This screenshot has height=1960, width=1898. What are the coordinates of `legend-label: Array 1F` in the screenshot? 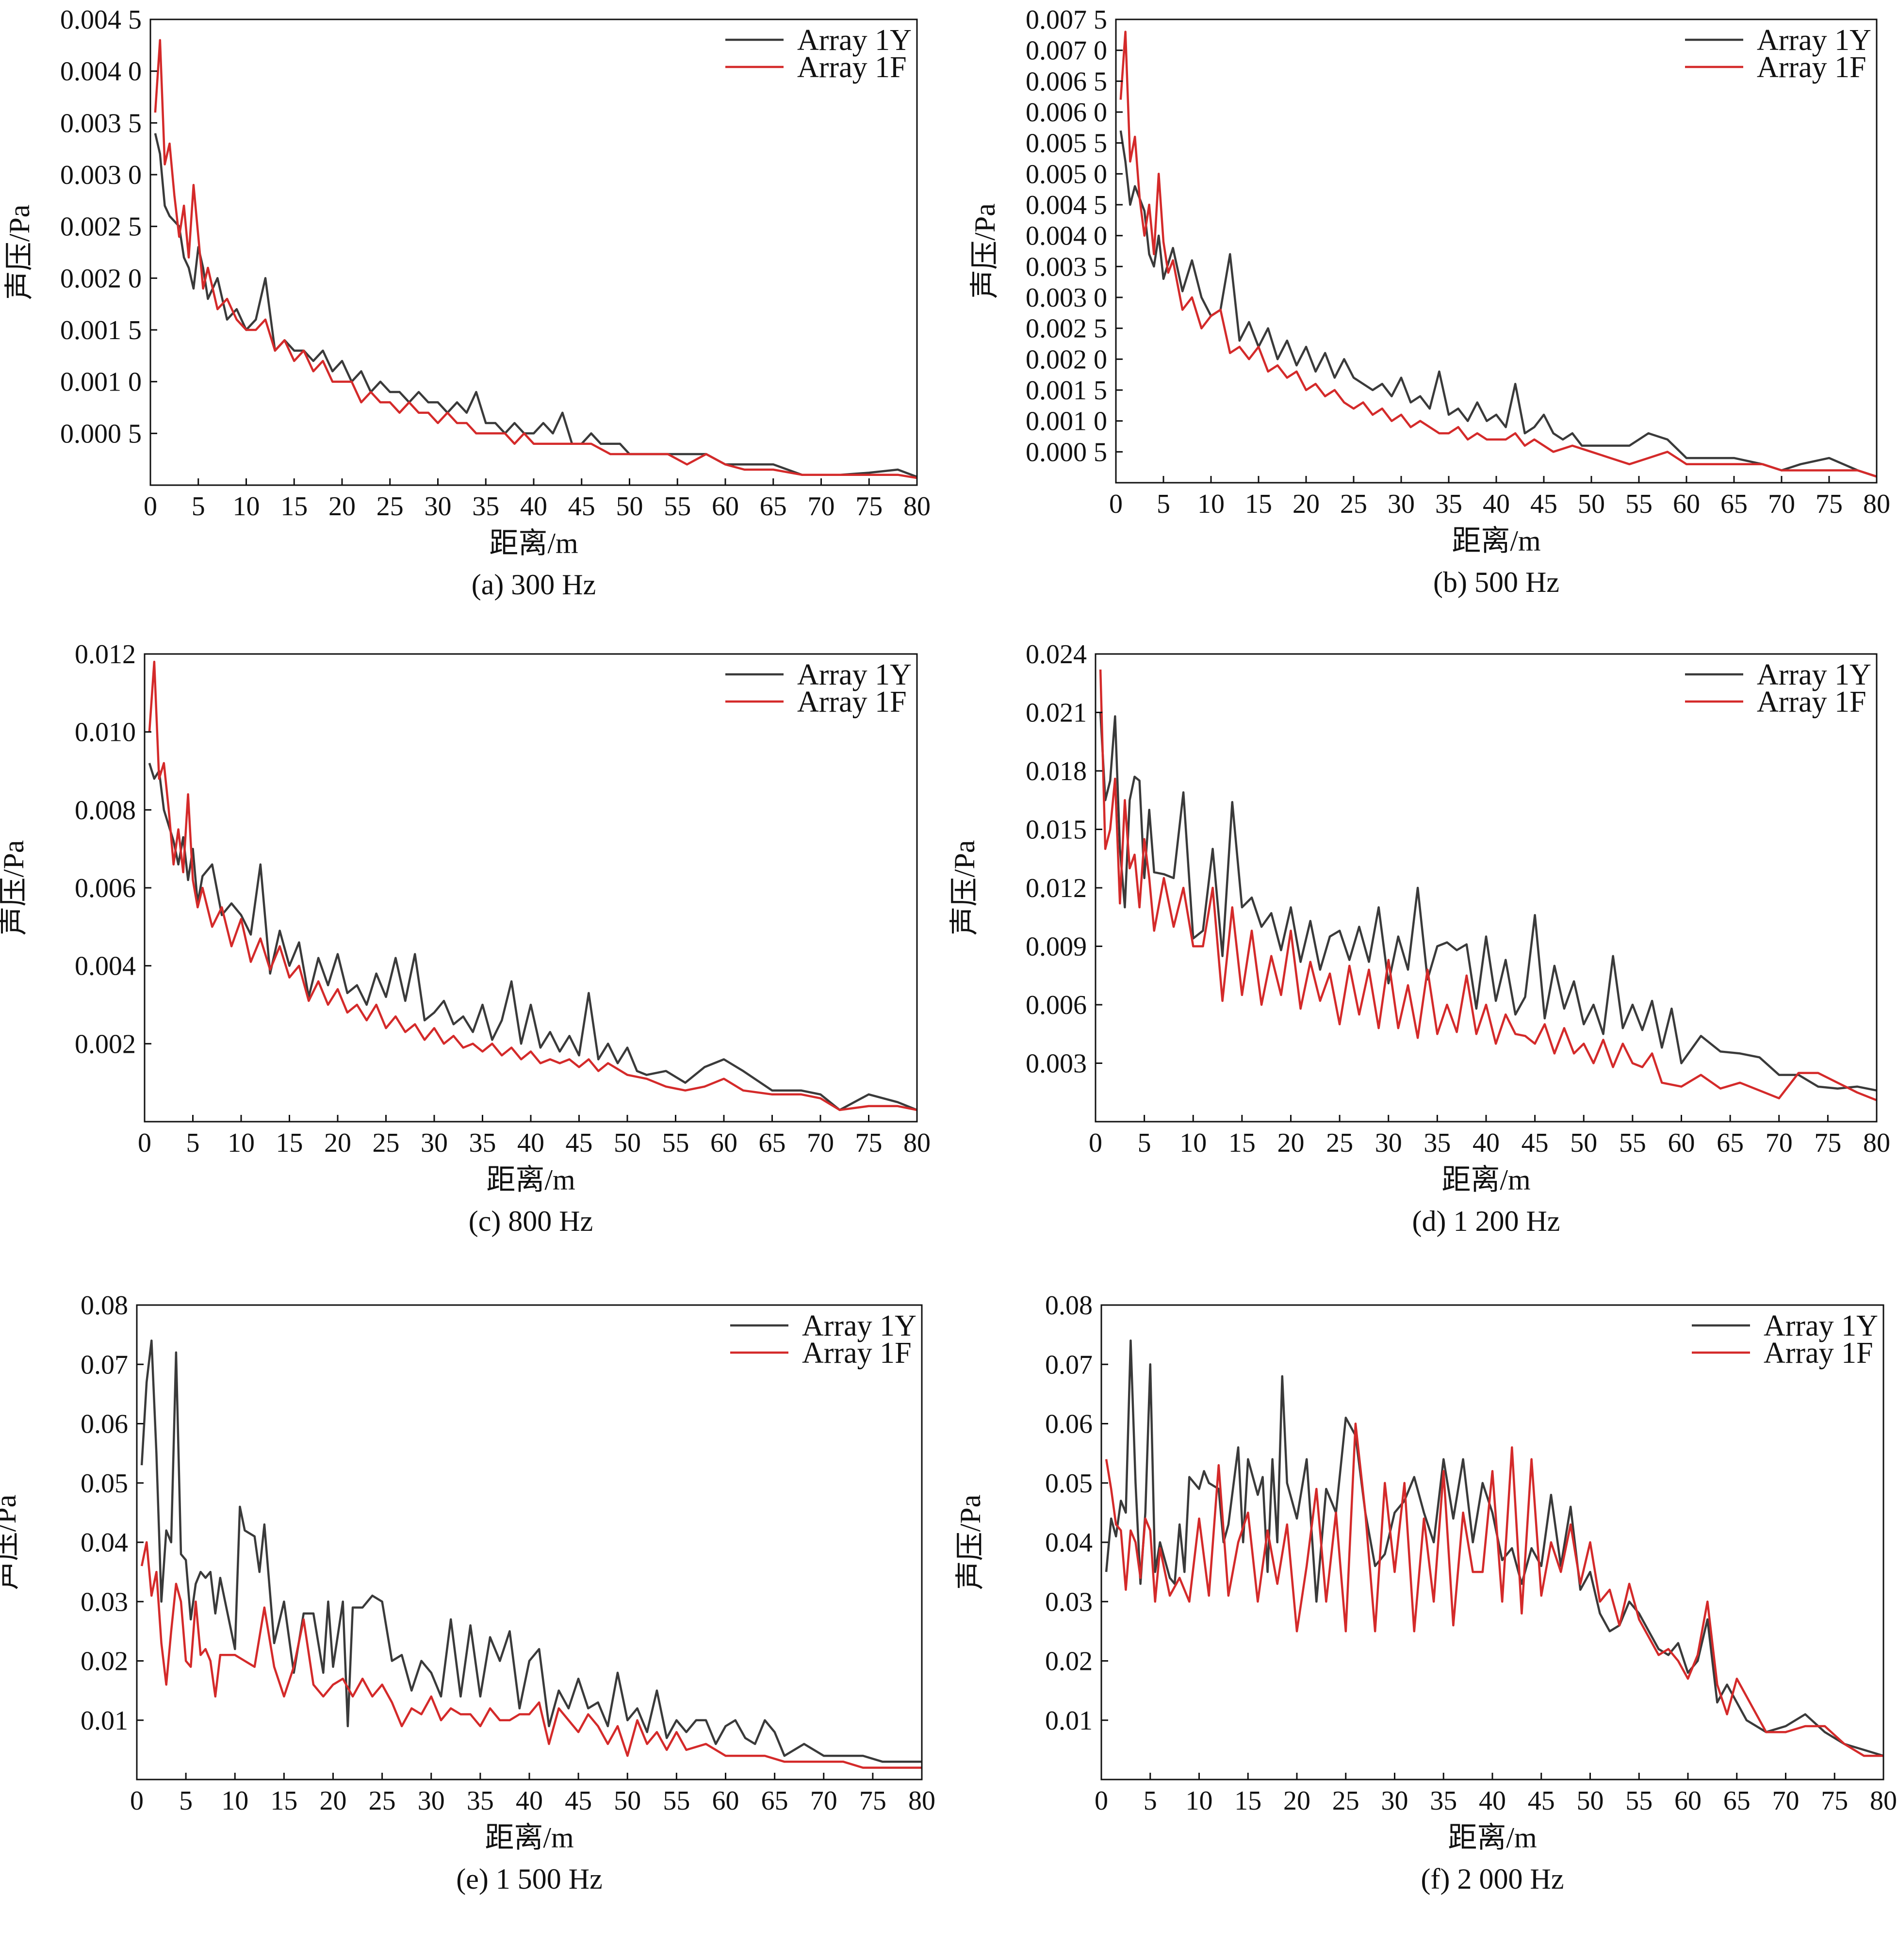 It's located at (852, 67).